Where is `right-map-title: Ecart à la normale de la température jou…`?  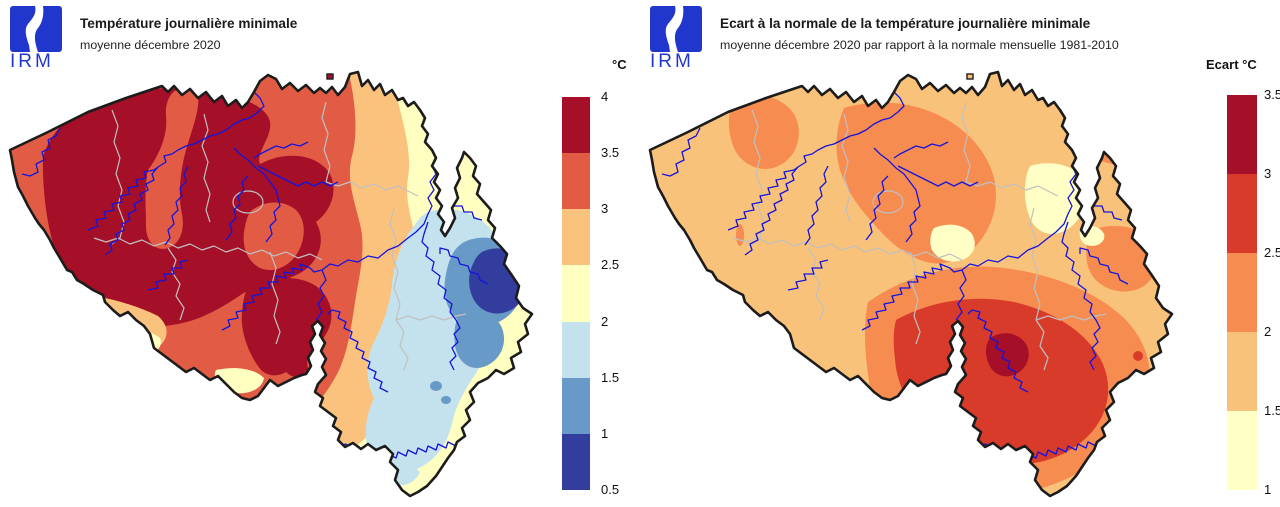 right-map-title: Ecart à la normale de la température jou… is located at coordinates (905, 23).